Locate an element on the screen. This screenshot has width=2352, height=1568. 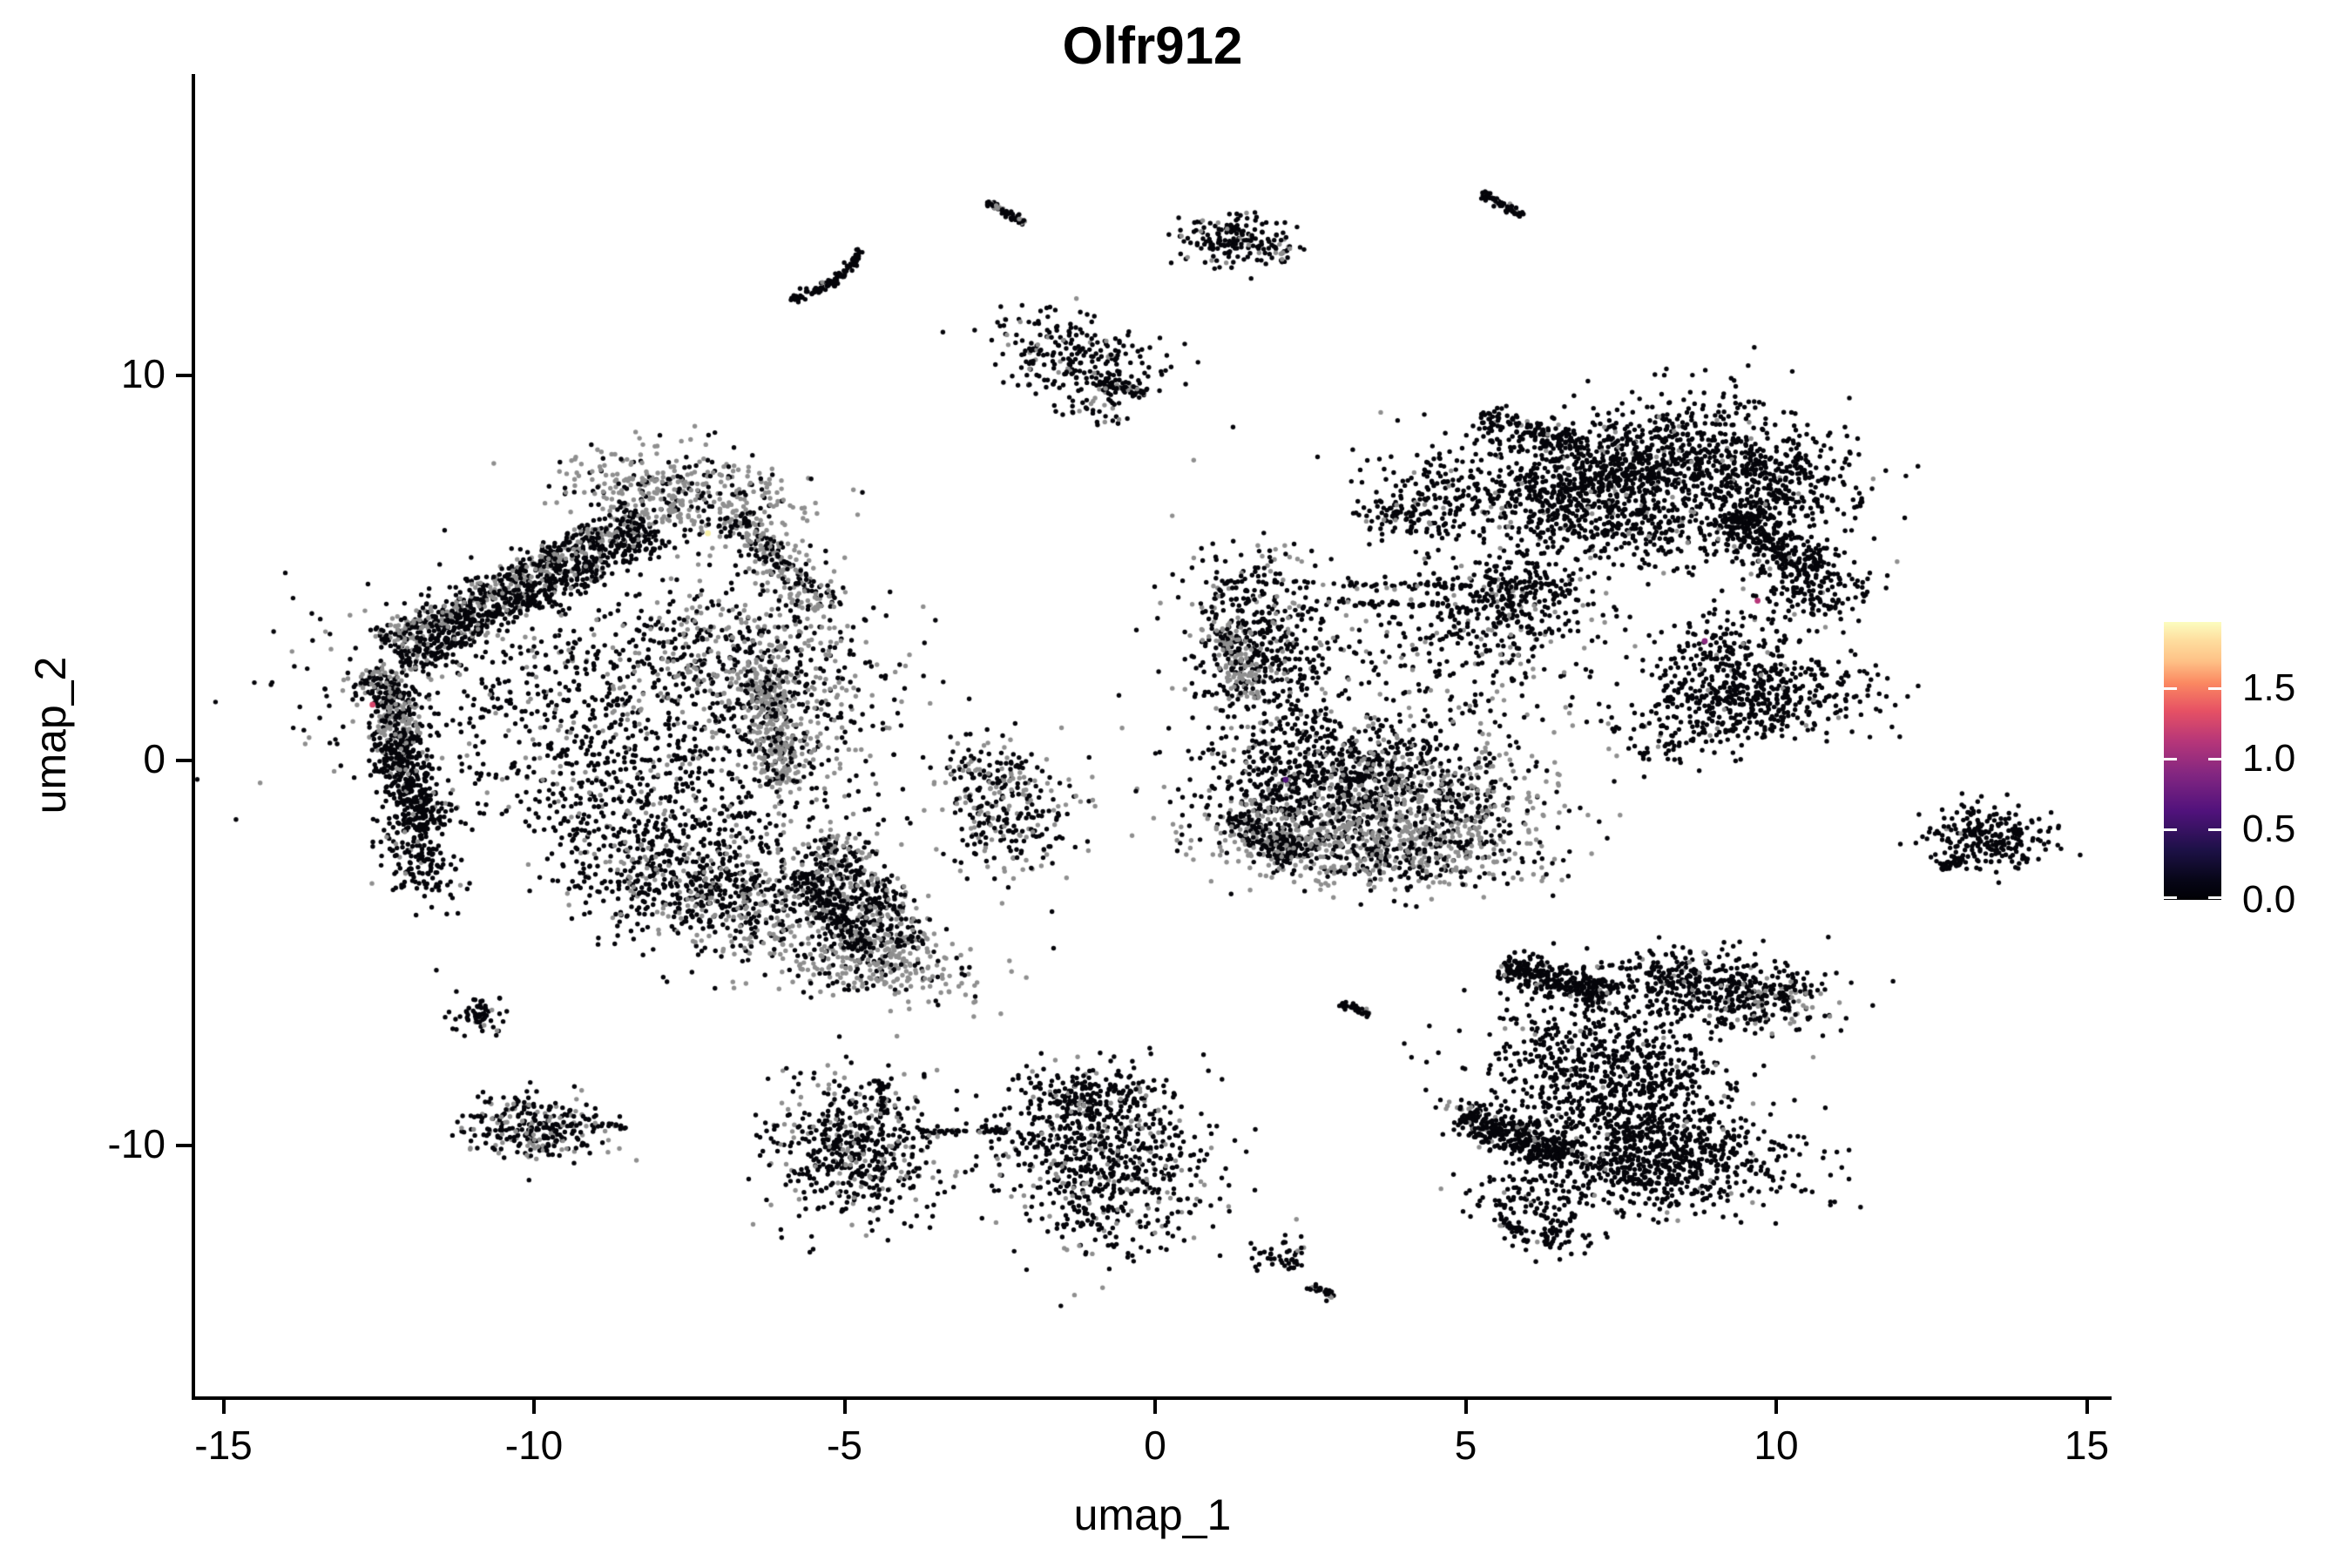
x-tick-label: 5 is located at coordinates (1466, 1445).